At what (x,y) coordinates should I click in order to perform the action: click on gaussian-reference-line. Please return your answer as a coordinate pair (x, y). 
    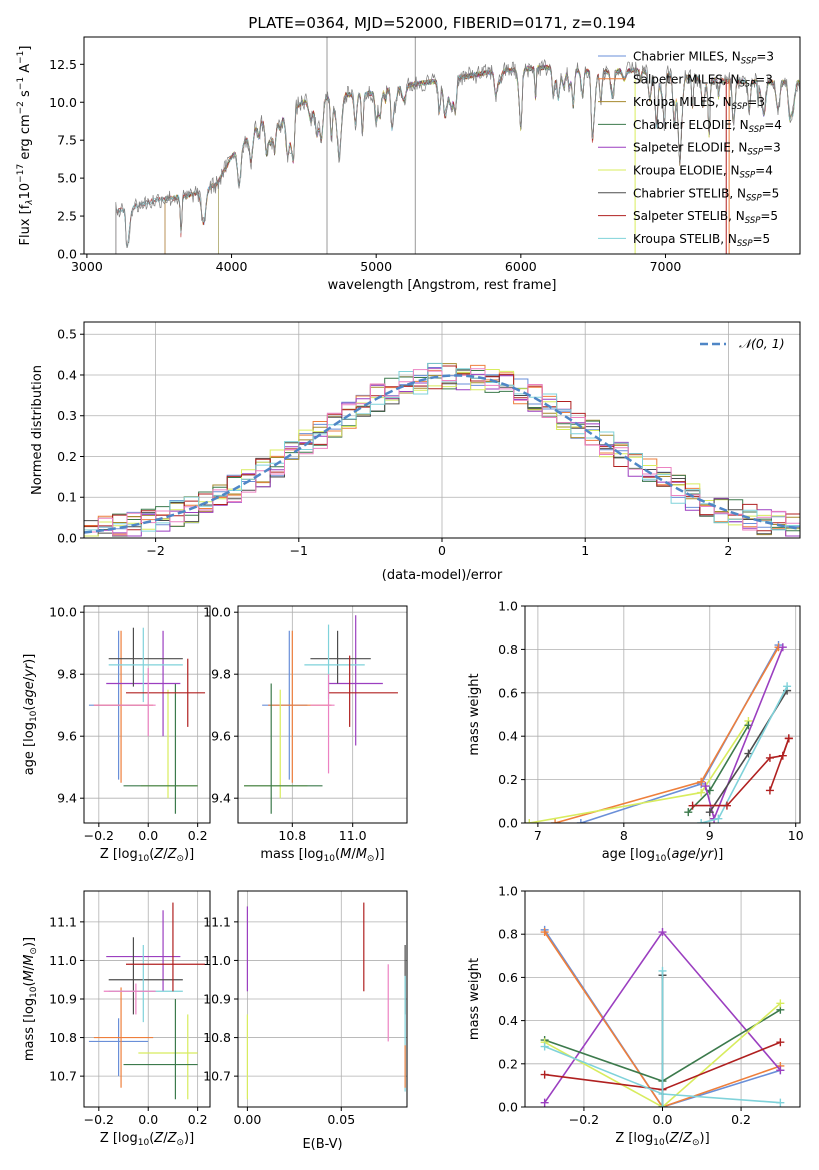
    Looking at the image, I should click on (442, 454).